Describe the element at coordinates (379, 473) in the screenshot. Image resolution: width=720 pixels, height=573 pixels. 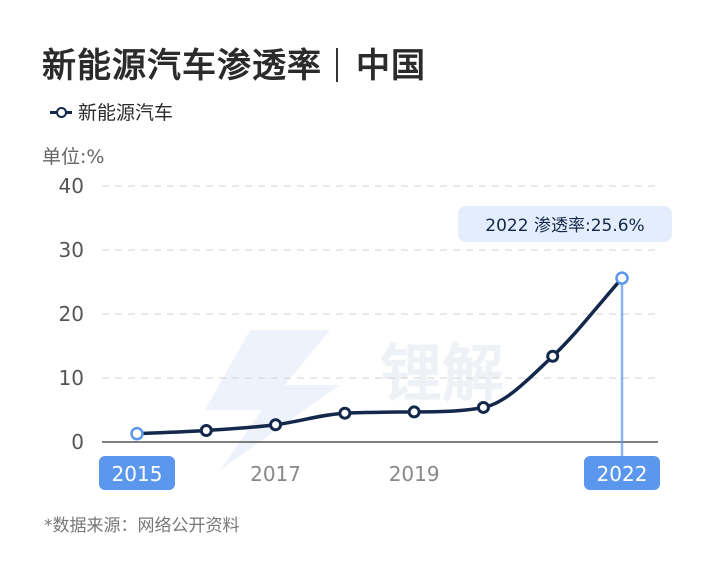
I see `x-axis: 2015 2017 2019 2022` at that location.